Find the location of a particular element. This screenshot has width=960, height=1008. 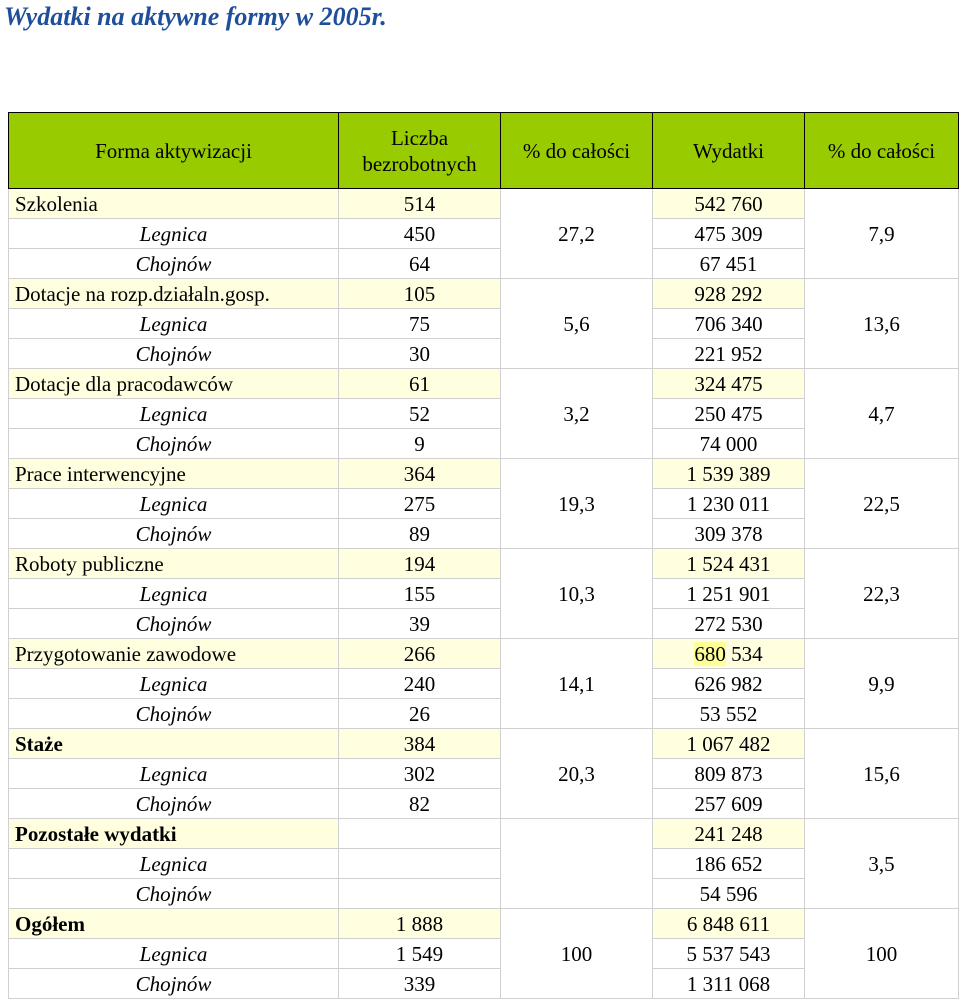

header-liczba-line1: Liczba is located at coordinates (419, 137).